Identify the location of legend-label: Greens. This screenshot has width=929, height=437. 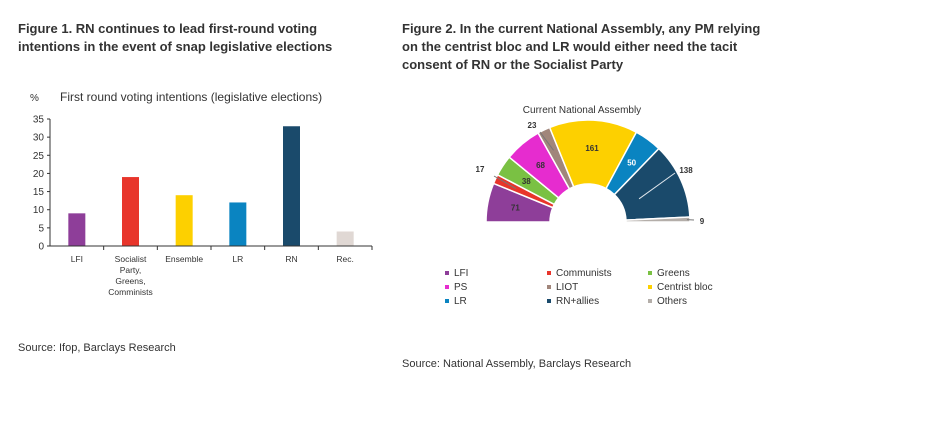
(673, 273).